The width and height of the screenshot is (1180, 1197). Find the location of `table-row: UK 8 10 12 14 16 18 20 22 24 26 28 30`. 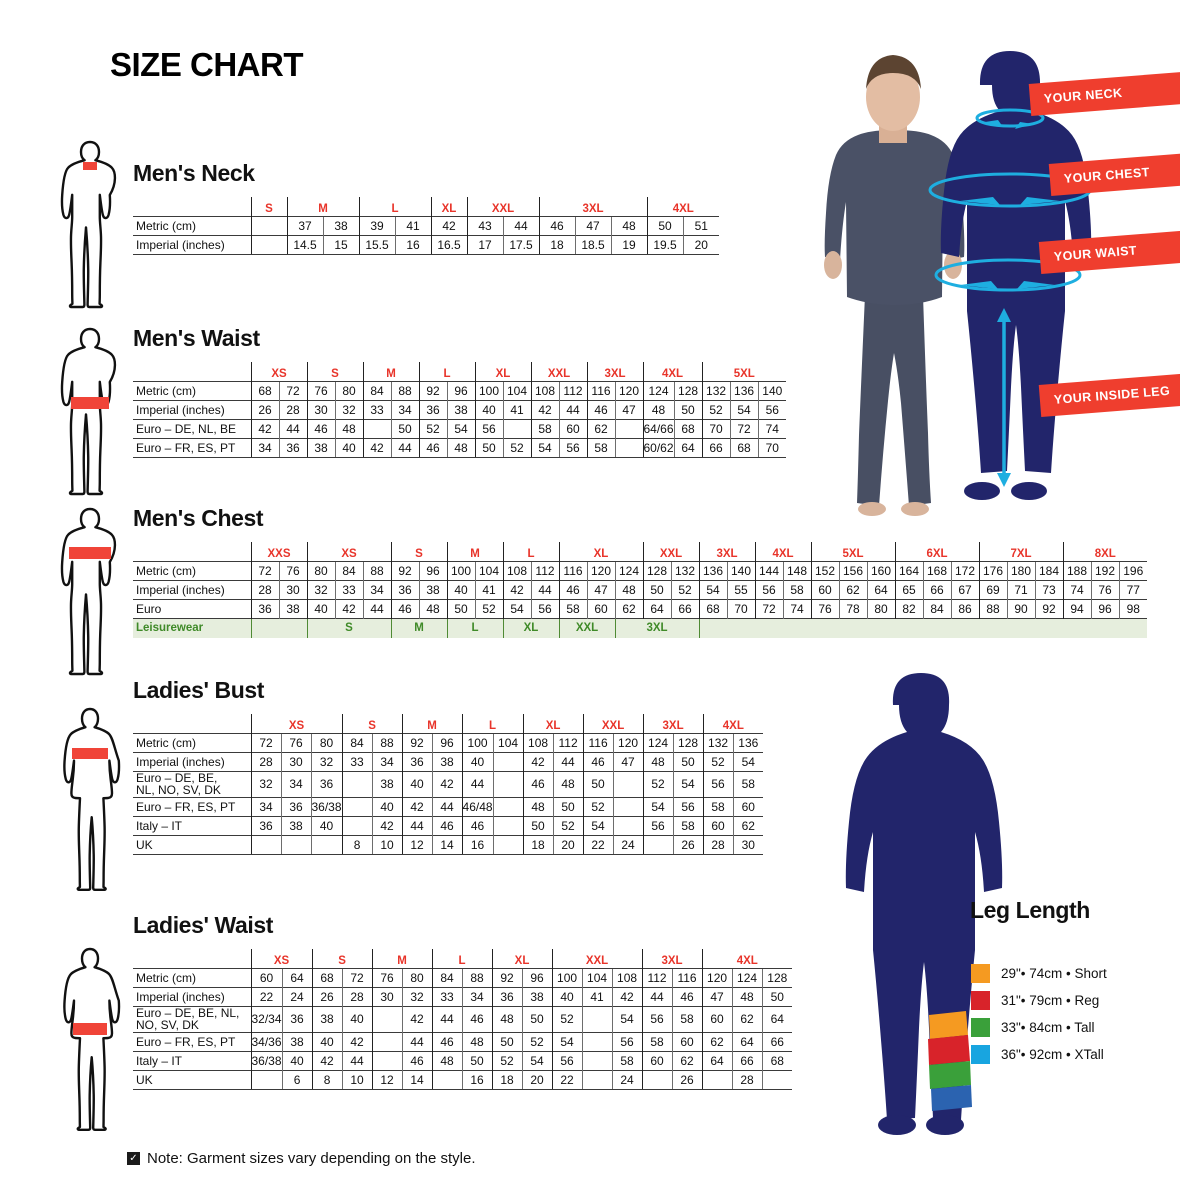

table-row: UK 8 10 12 14 16 18 20 22 24 26 28 30 is located at coordinates (448, 844).